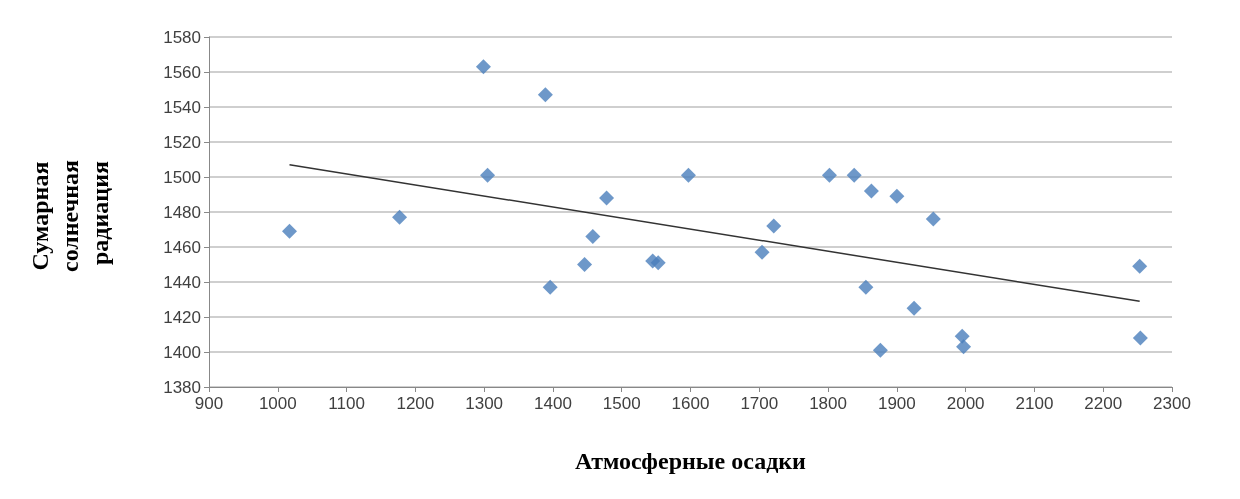  Describe the element at coordinates (965, 403) in the screenshot. I see `x-tick-label: 2000` at that location.